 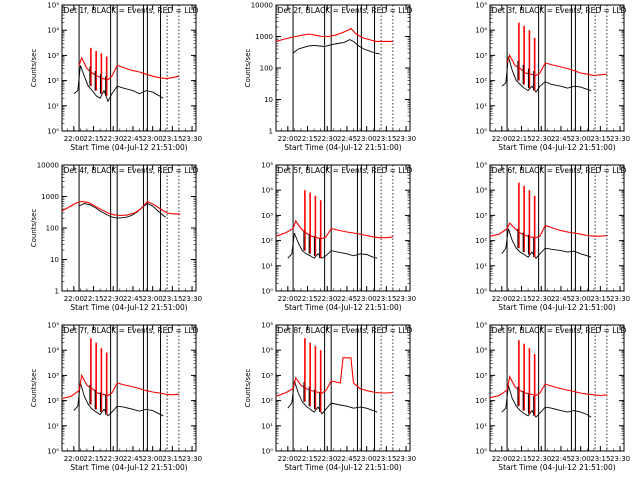 I want to click on panel-title: Det 1f, BLACK = Events, RED = LLD, so click(x=131, y=10).